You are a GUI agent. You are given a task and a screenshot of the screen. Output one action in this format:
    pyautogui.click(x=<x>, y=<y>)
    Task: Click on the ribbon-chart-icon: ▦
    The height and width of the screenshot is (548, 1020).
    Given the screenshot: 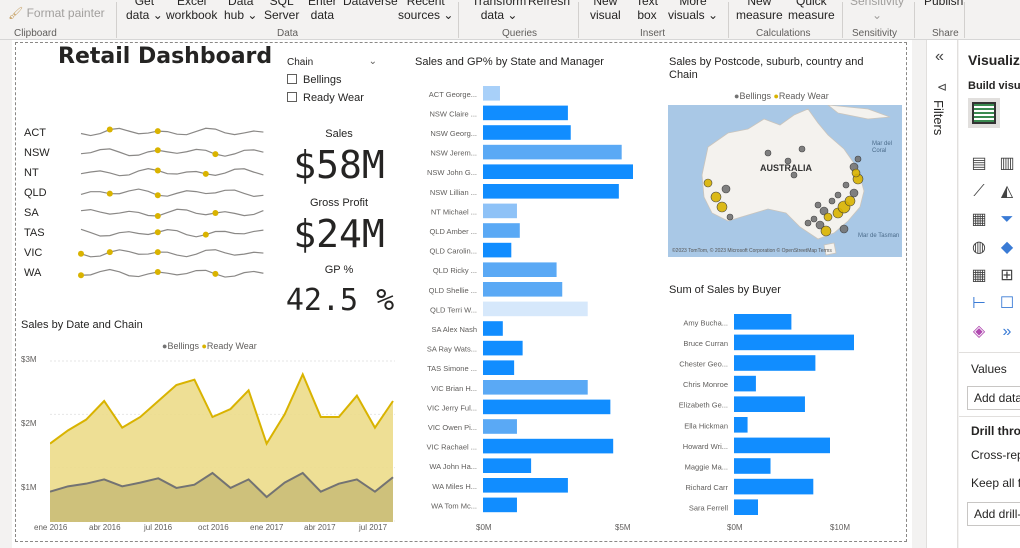 What is the action you would take?
    pyautogui.click(x=979, y=219)
    